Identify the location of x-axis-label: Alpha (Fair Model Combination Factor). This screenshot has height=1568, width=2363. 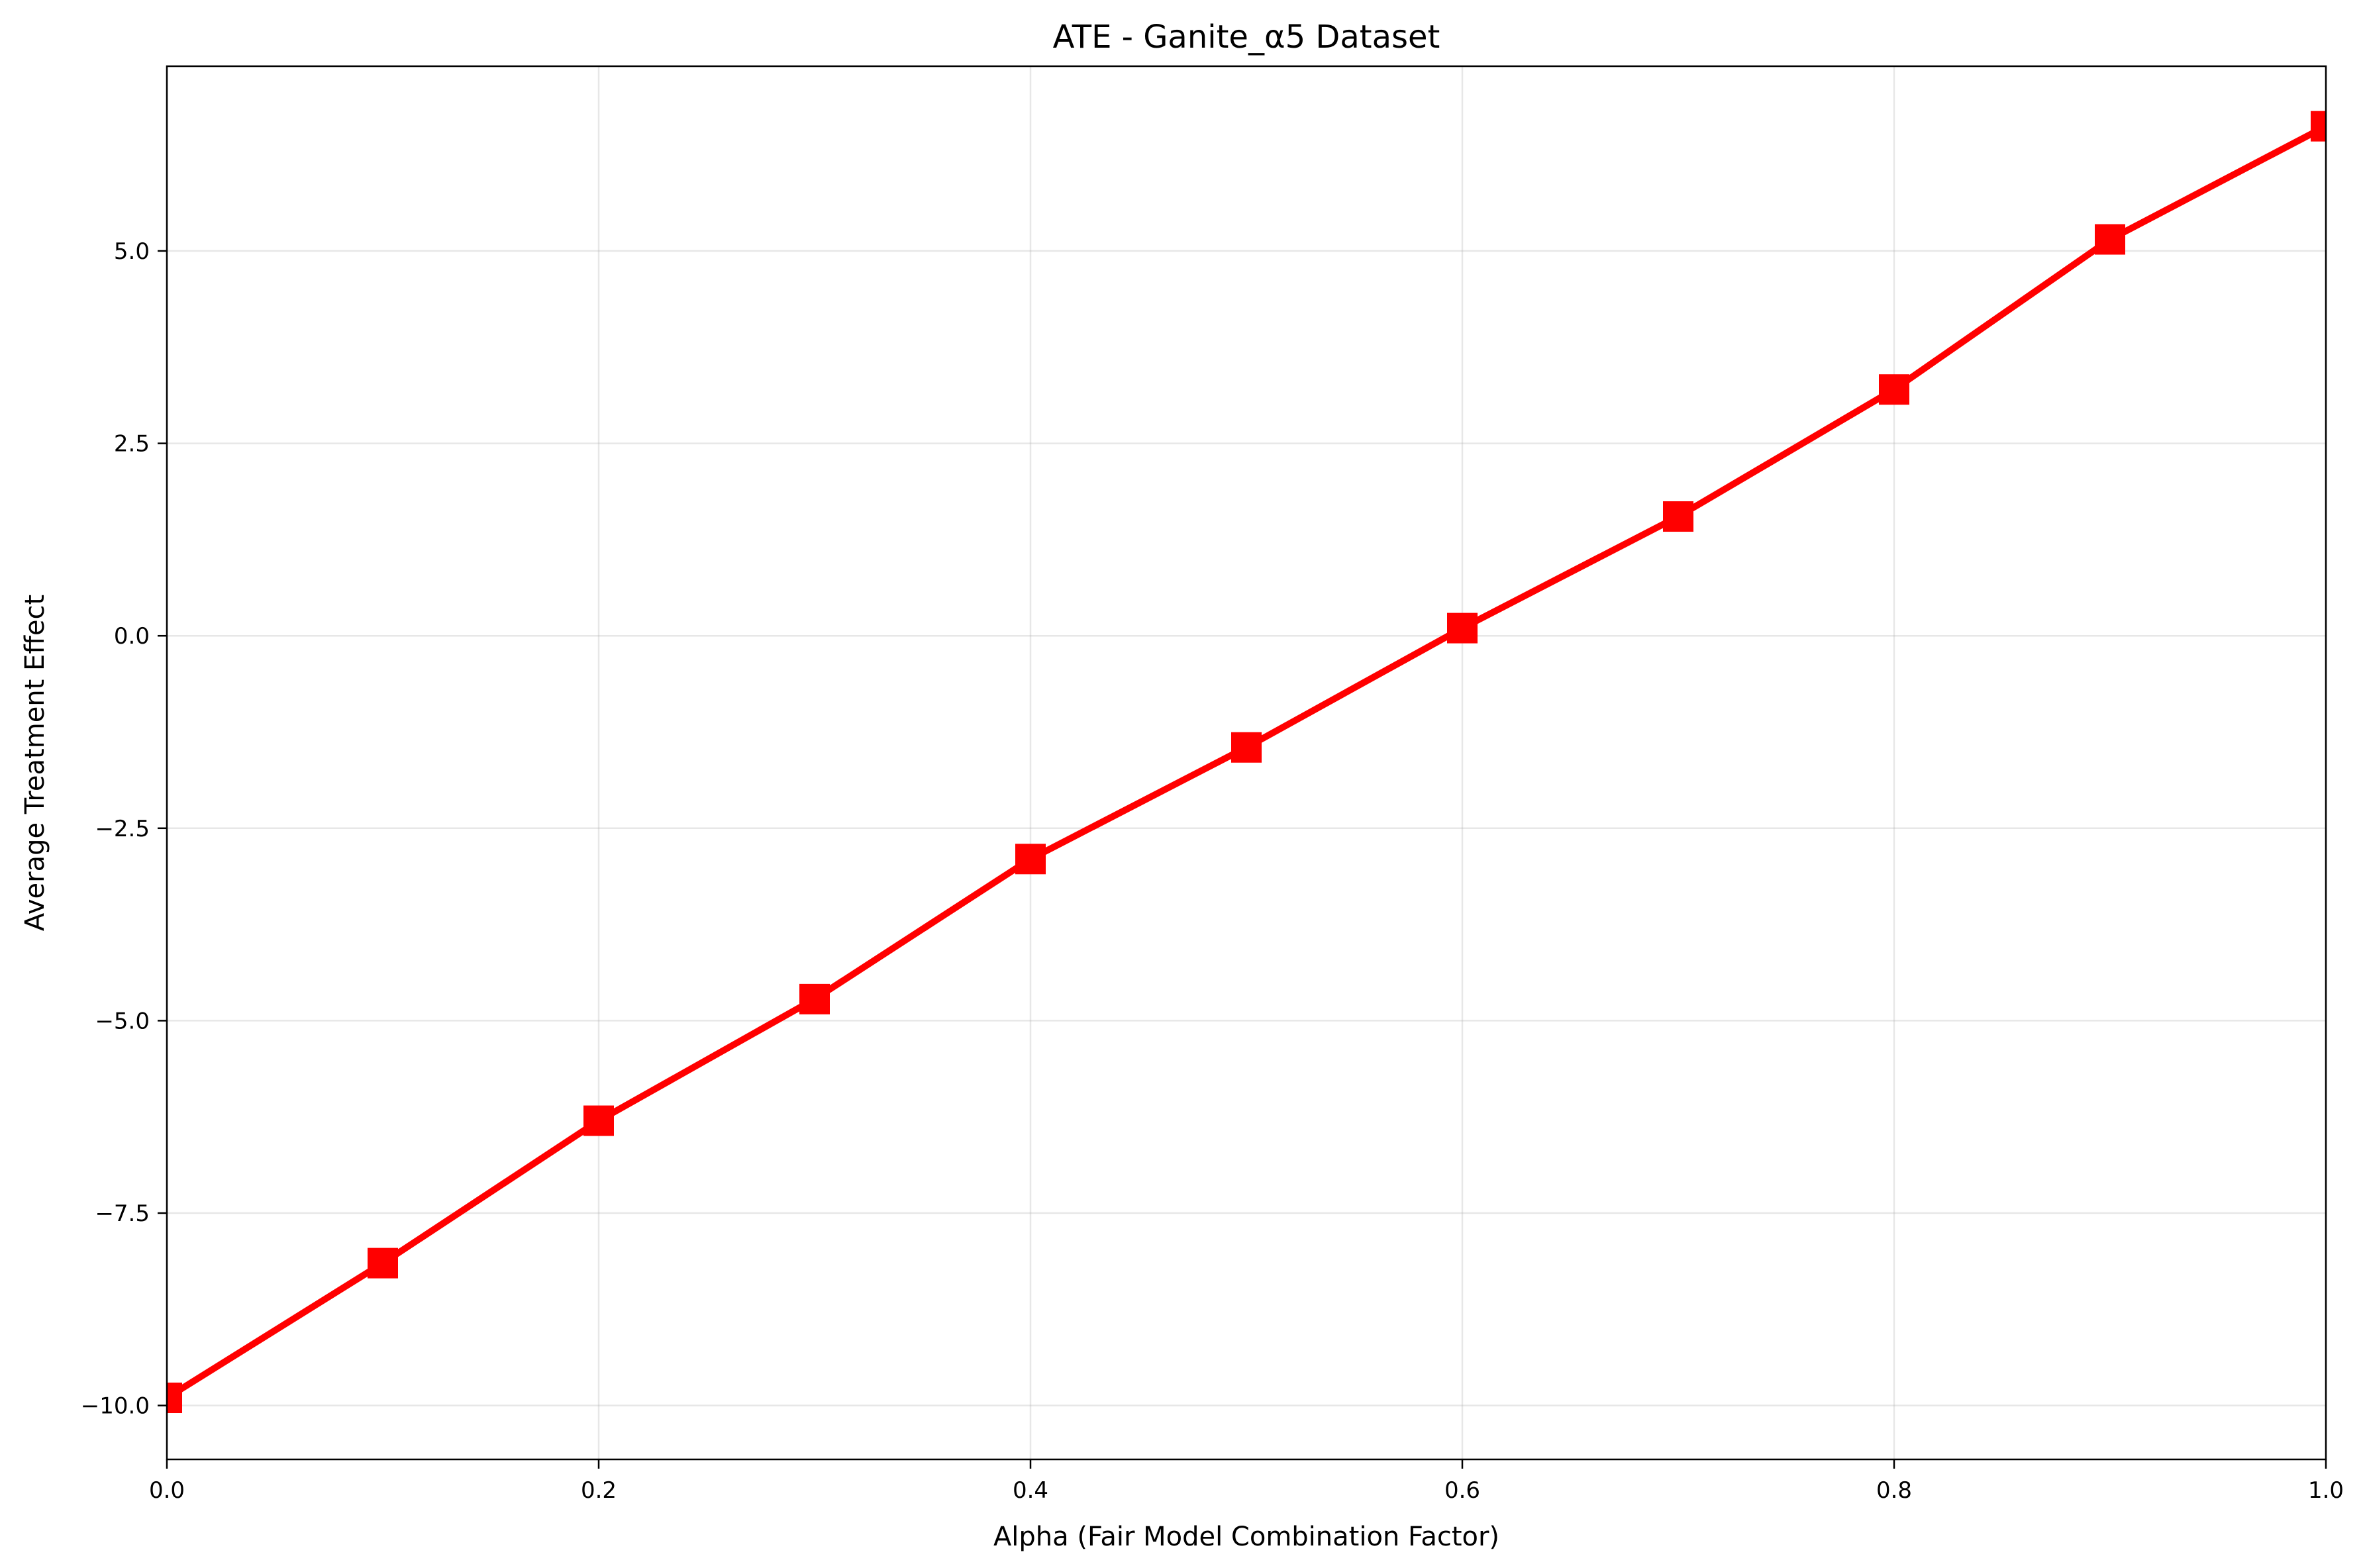
(1246, 1537).